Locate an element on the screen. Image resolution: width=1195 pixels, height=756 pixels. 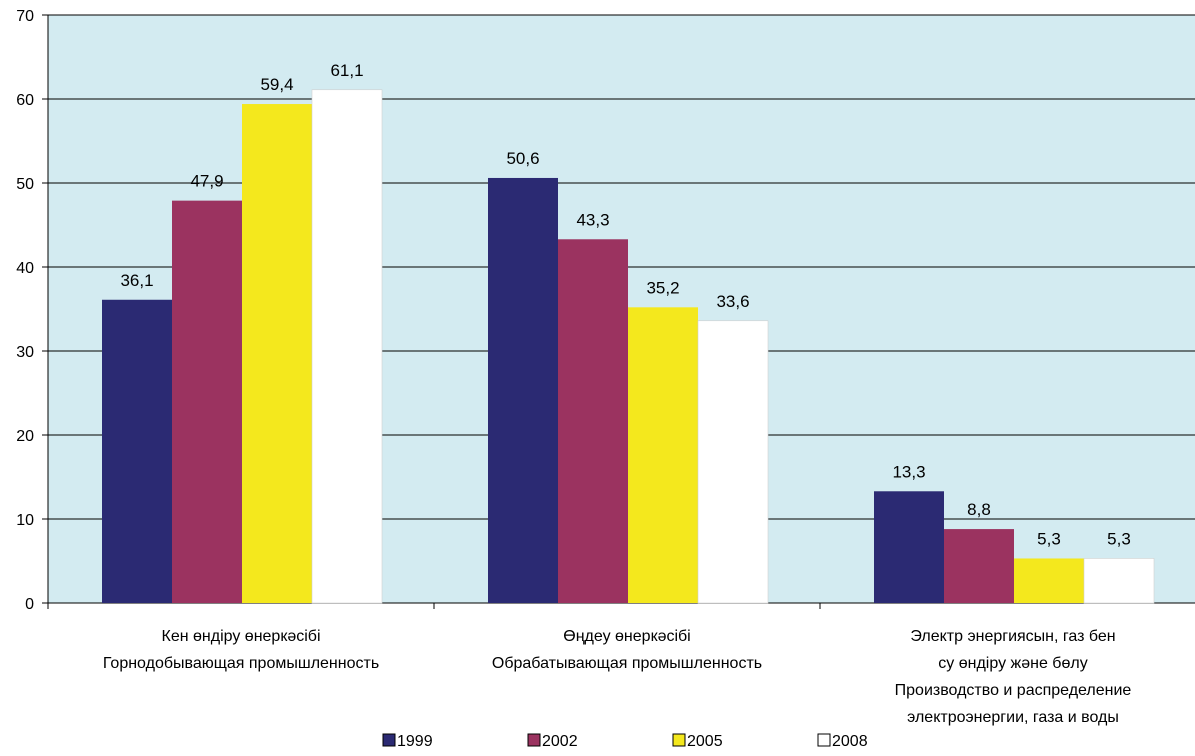
category-label: Производство и распределение is located at coordinates (1013, 690).